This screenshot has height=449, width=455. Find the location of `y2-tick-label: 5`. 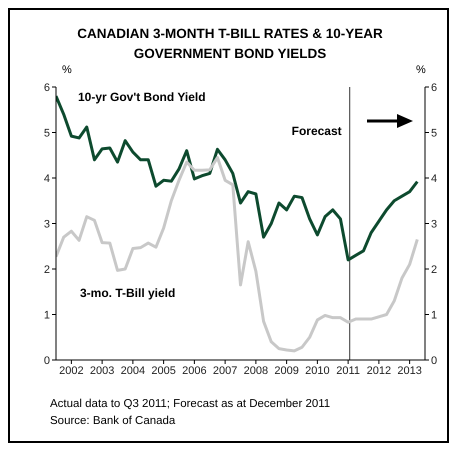

y2-tick-label: 5 is located at coordinates (434, 133).